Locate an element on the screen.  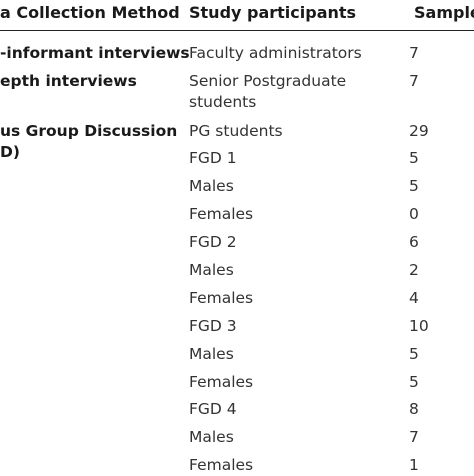
participant-cell-line2: students is located at coordinates (223, 102).